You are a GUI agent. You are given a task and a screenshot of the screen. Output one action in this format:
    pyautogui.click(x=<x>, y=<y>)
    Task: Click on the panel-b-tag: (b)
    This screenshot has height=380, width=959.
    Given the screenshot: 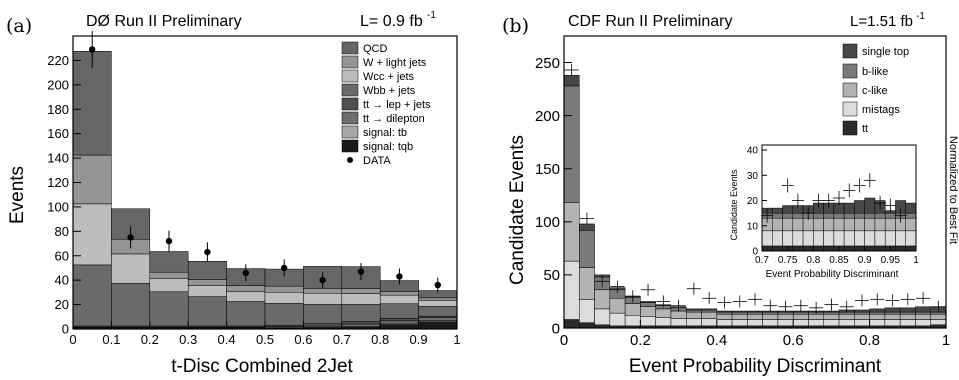 What is the action you would take?
    pyautogui.click(x=515, y=26)
    